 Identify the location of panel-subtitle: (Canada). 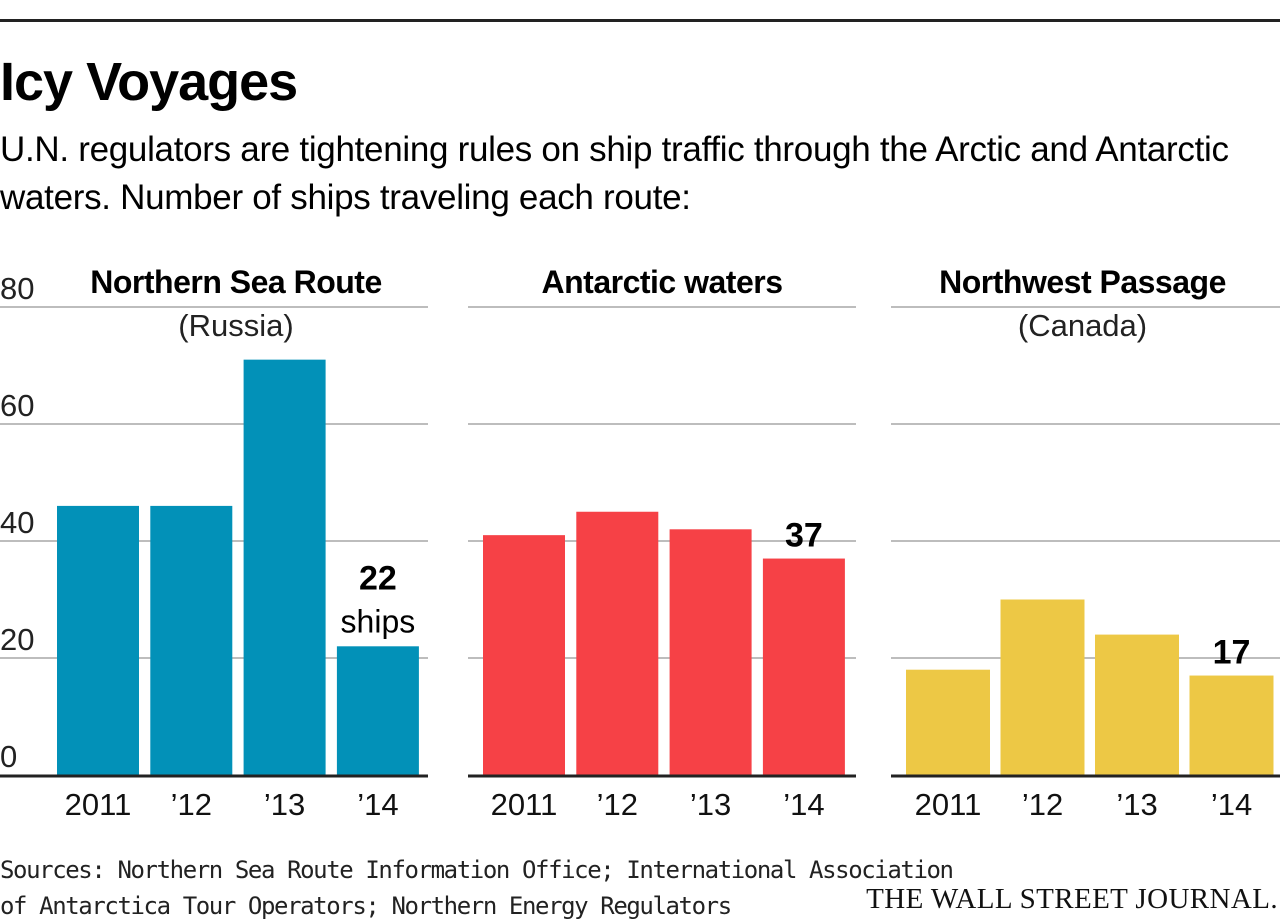
(1082, 325).